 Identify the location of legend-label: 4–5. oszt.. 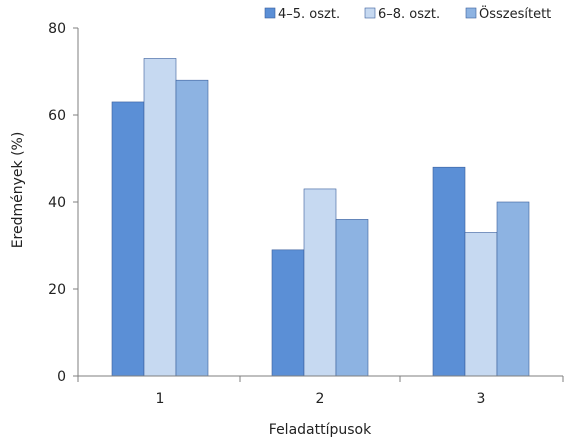
(309, 14).